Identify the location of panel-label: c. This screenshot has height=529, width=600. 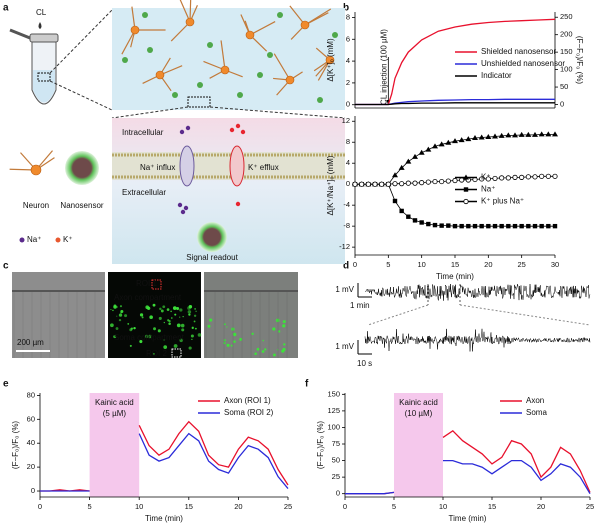
(6, 266).